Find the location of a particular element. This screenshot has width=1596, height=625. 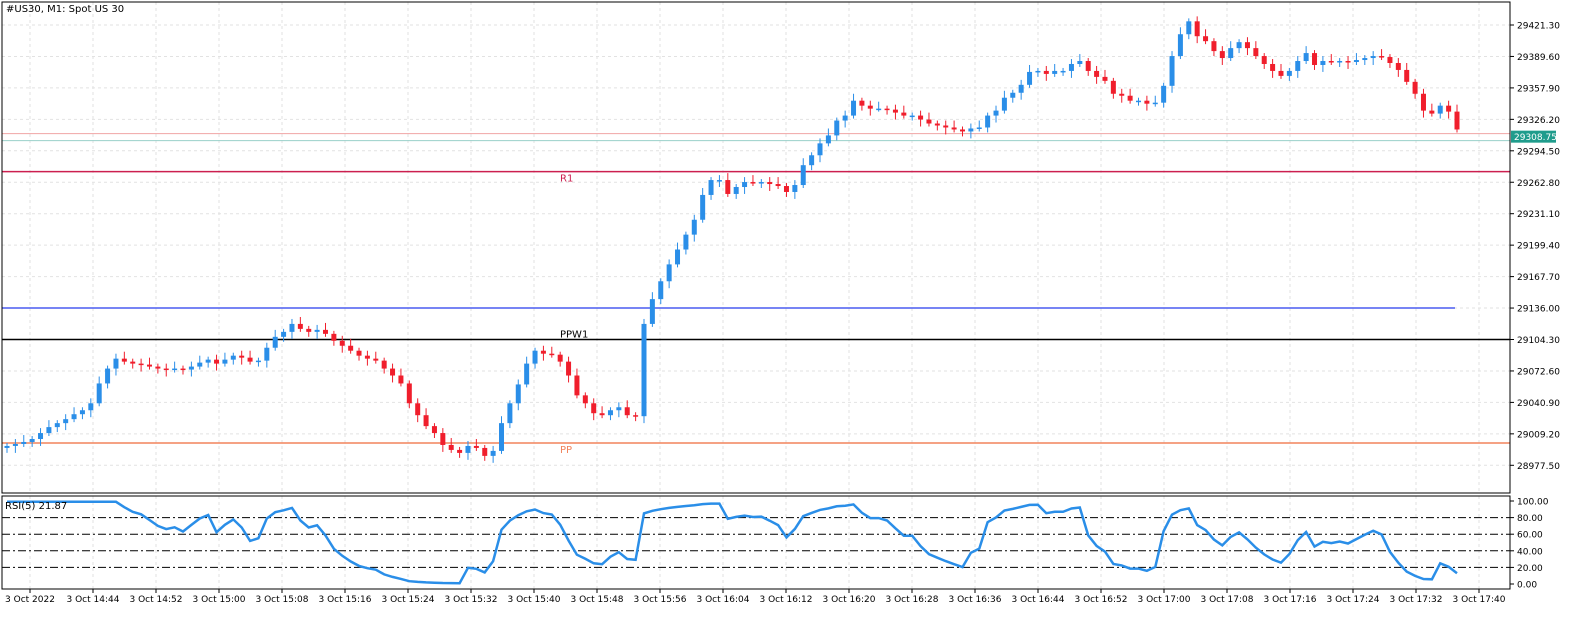

time-label: 3 Oct 17:00 is located at coordinates (1164, 600).